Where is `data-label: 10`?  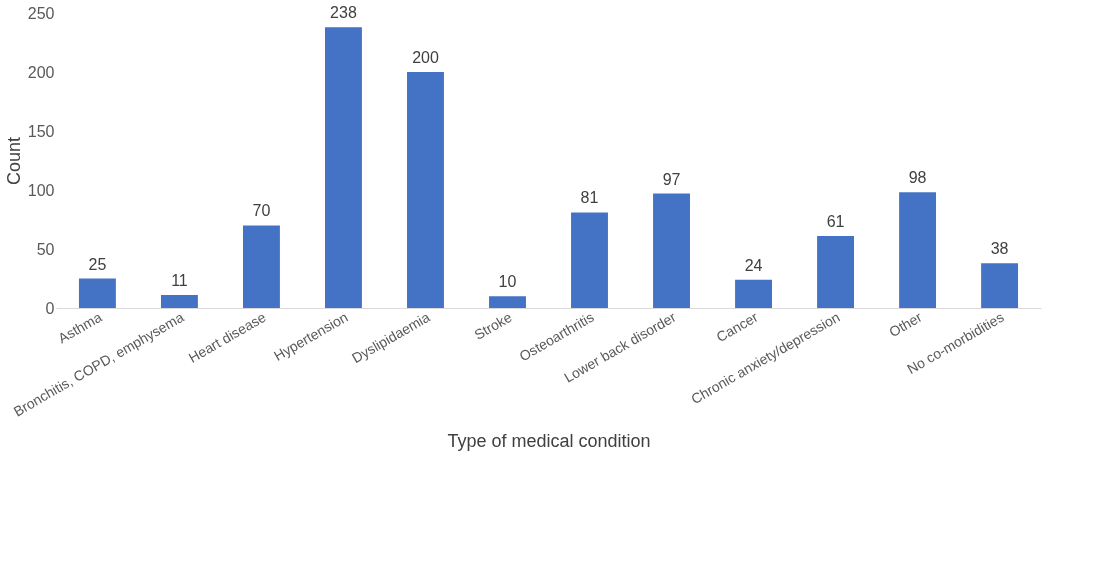
data-label: 10 is located at coordinates (507, 282).